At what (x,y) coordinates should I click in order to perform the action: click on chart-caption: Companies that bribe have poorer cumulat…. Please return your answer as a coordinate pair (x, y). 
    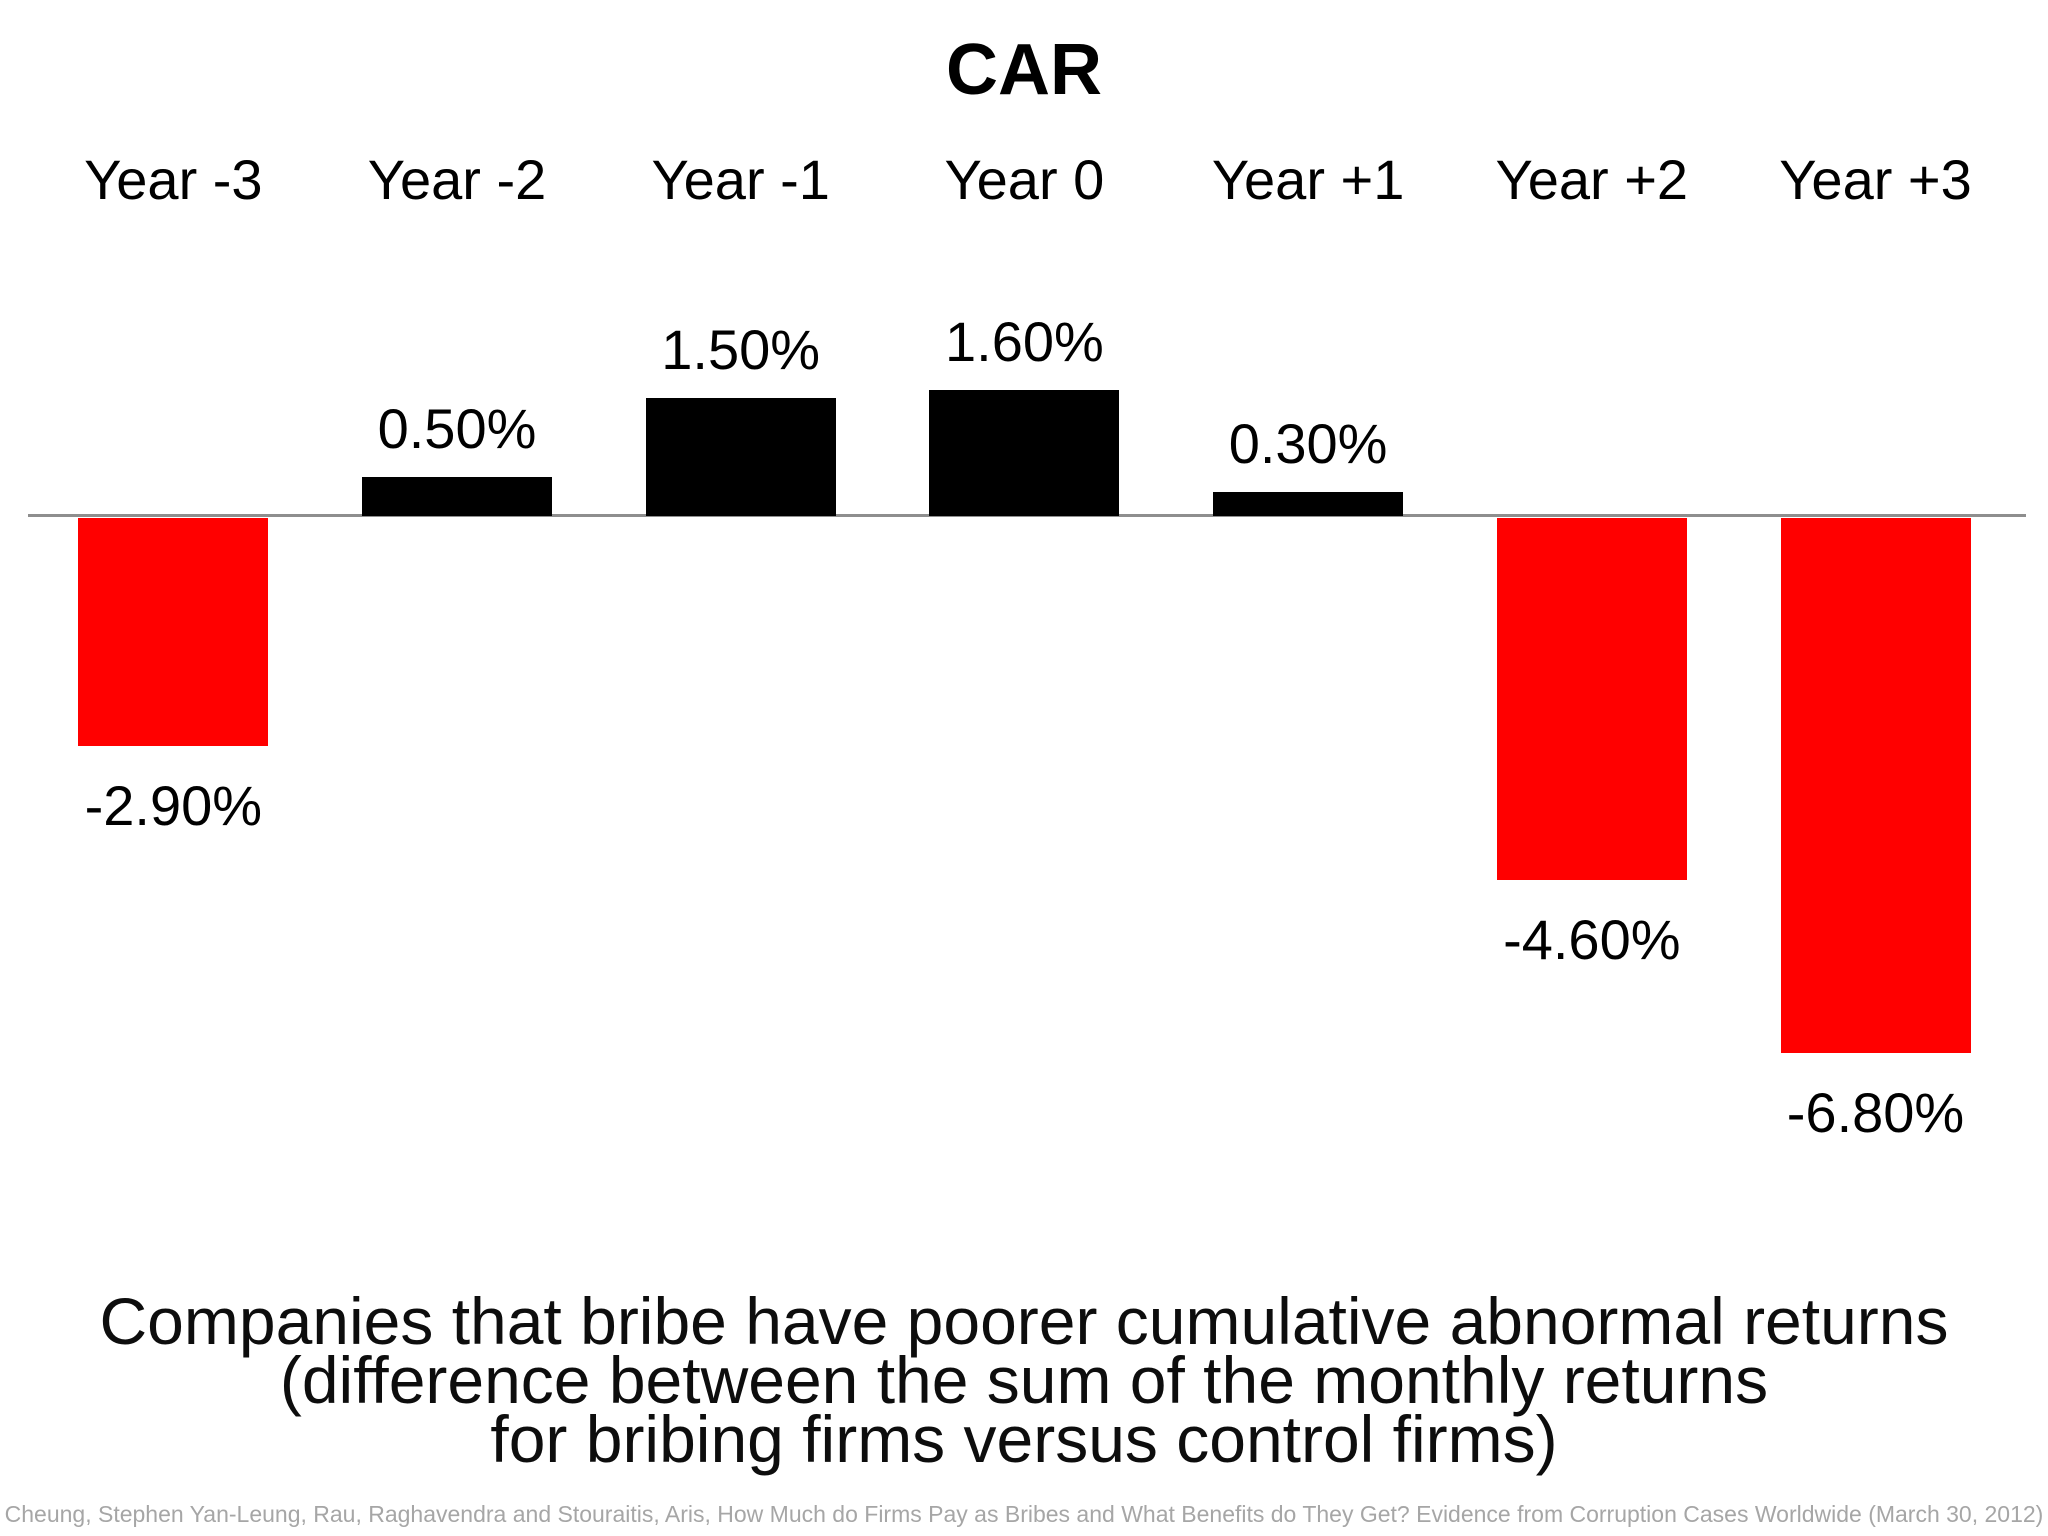
    Looking at the image, I should click on (1024, 1380).